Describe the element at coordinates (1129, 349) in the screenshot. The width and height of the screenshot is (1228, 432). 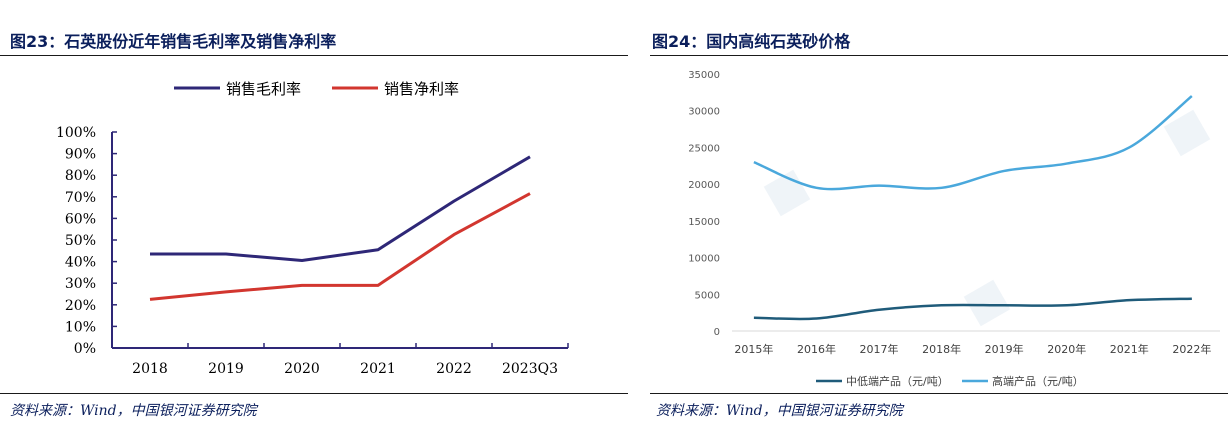
I see `x-tick-label: 2021年` at that location.